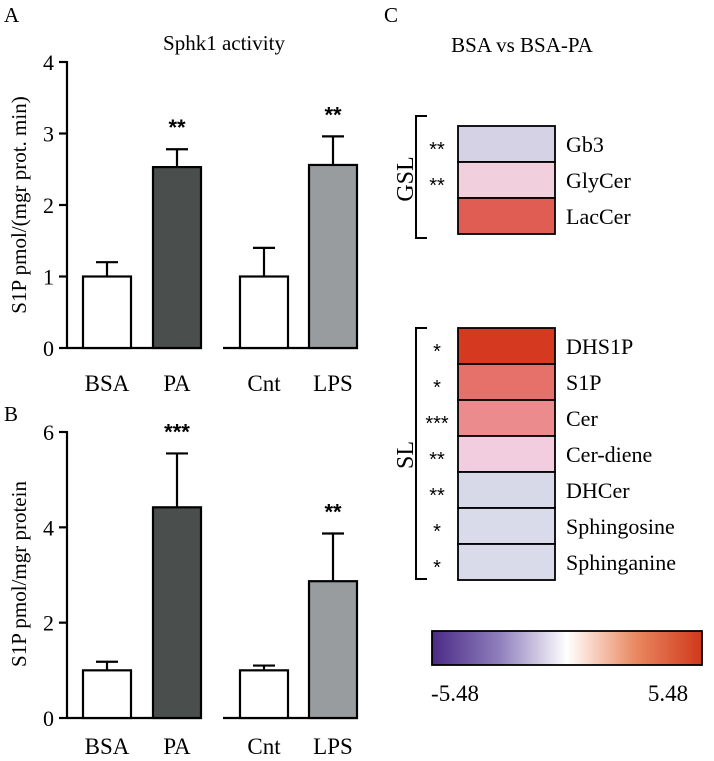 This screenshot has width=714, height=761. I want to click on heatmap-cell-sphingosine, so click(506, 526).